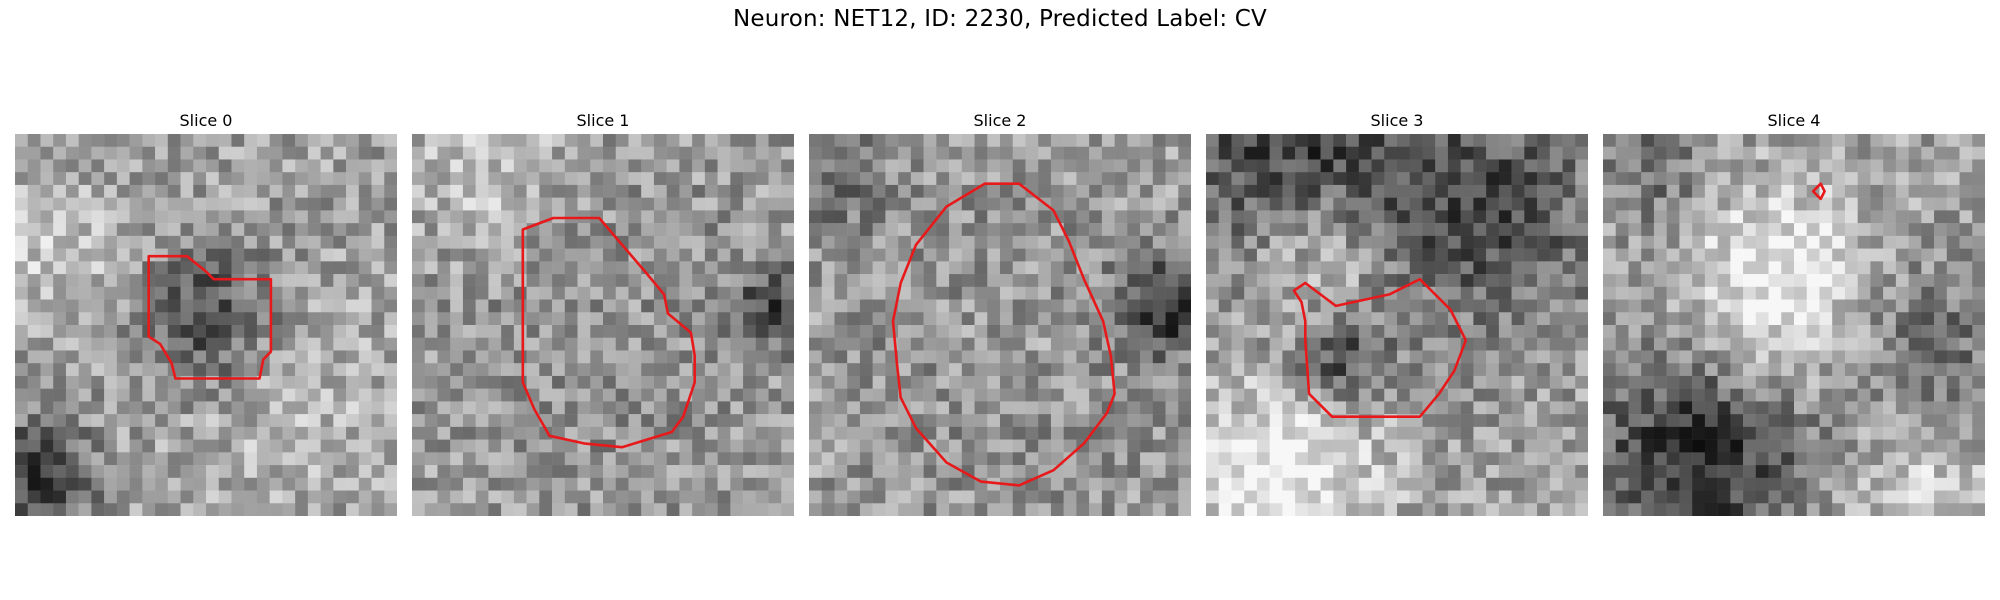  I want to click on panel-slice-1: Slice 1, so click(603, 312).